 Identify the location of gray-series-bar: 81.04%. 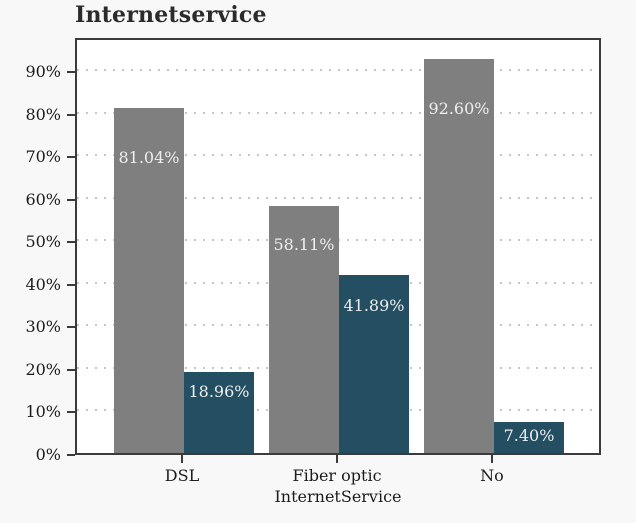
(149, 280).